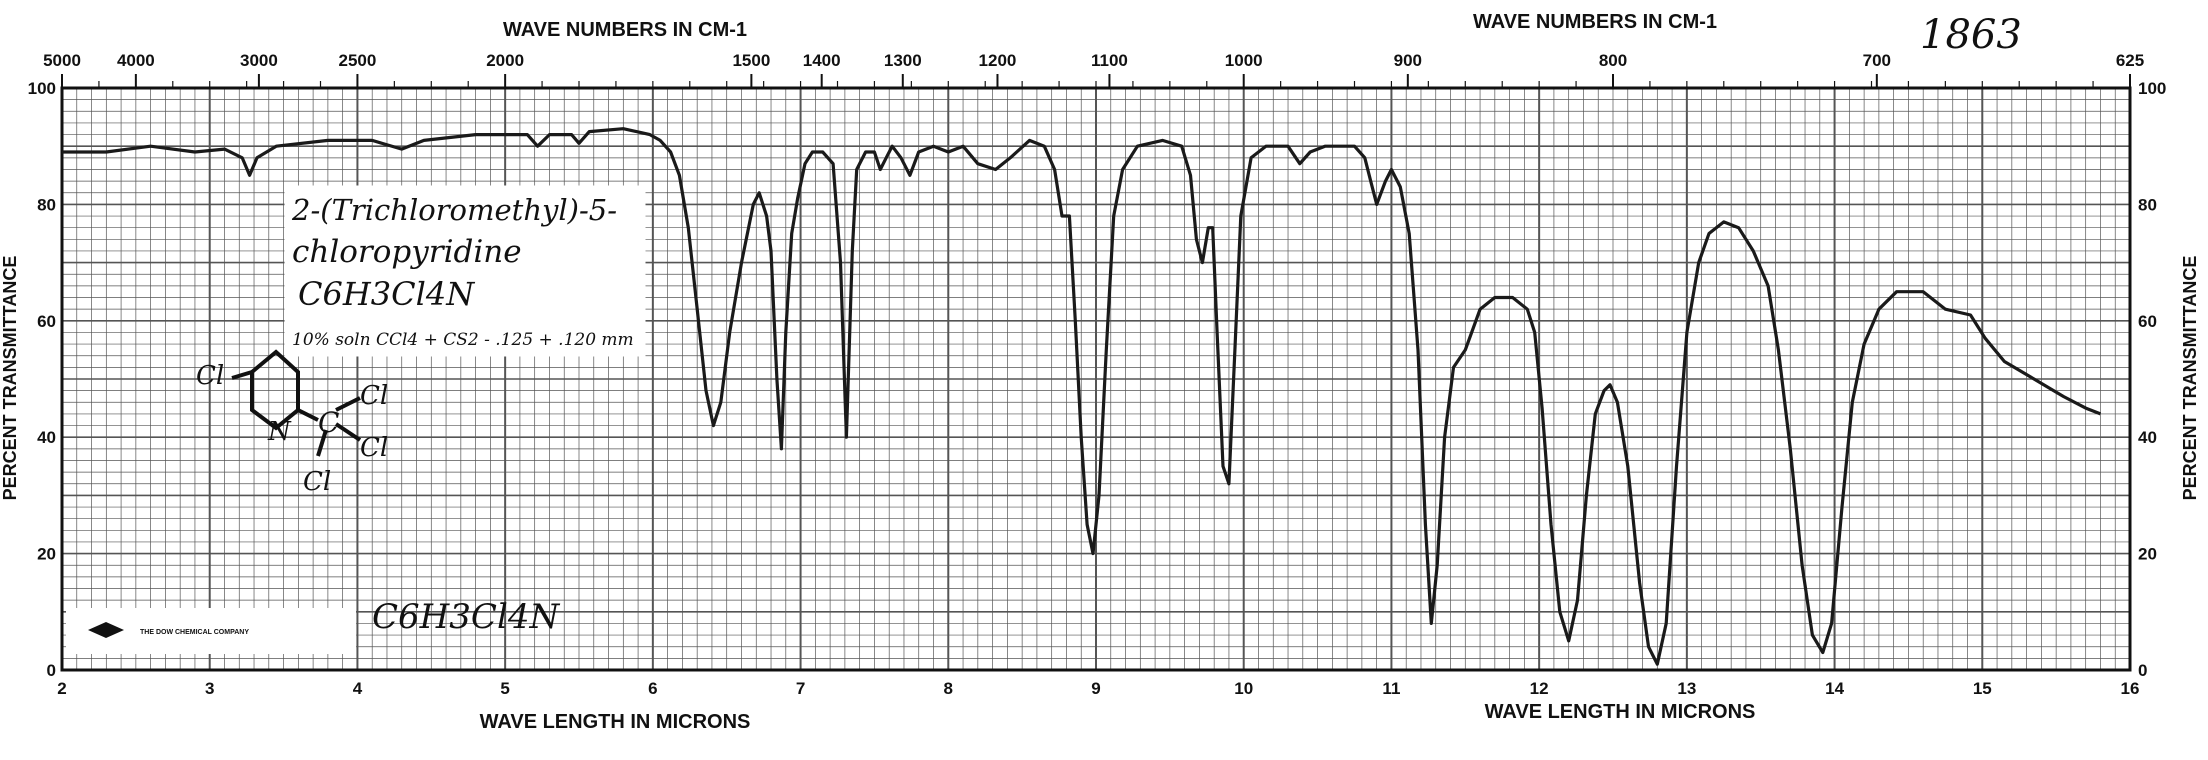 The image size is (2208, 760). I want to click on x-tick-label: 14, so click(1834, 688).